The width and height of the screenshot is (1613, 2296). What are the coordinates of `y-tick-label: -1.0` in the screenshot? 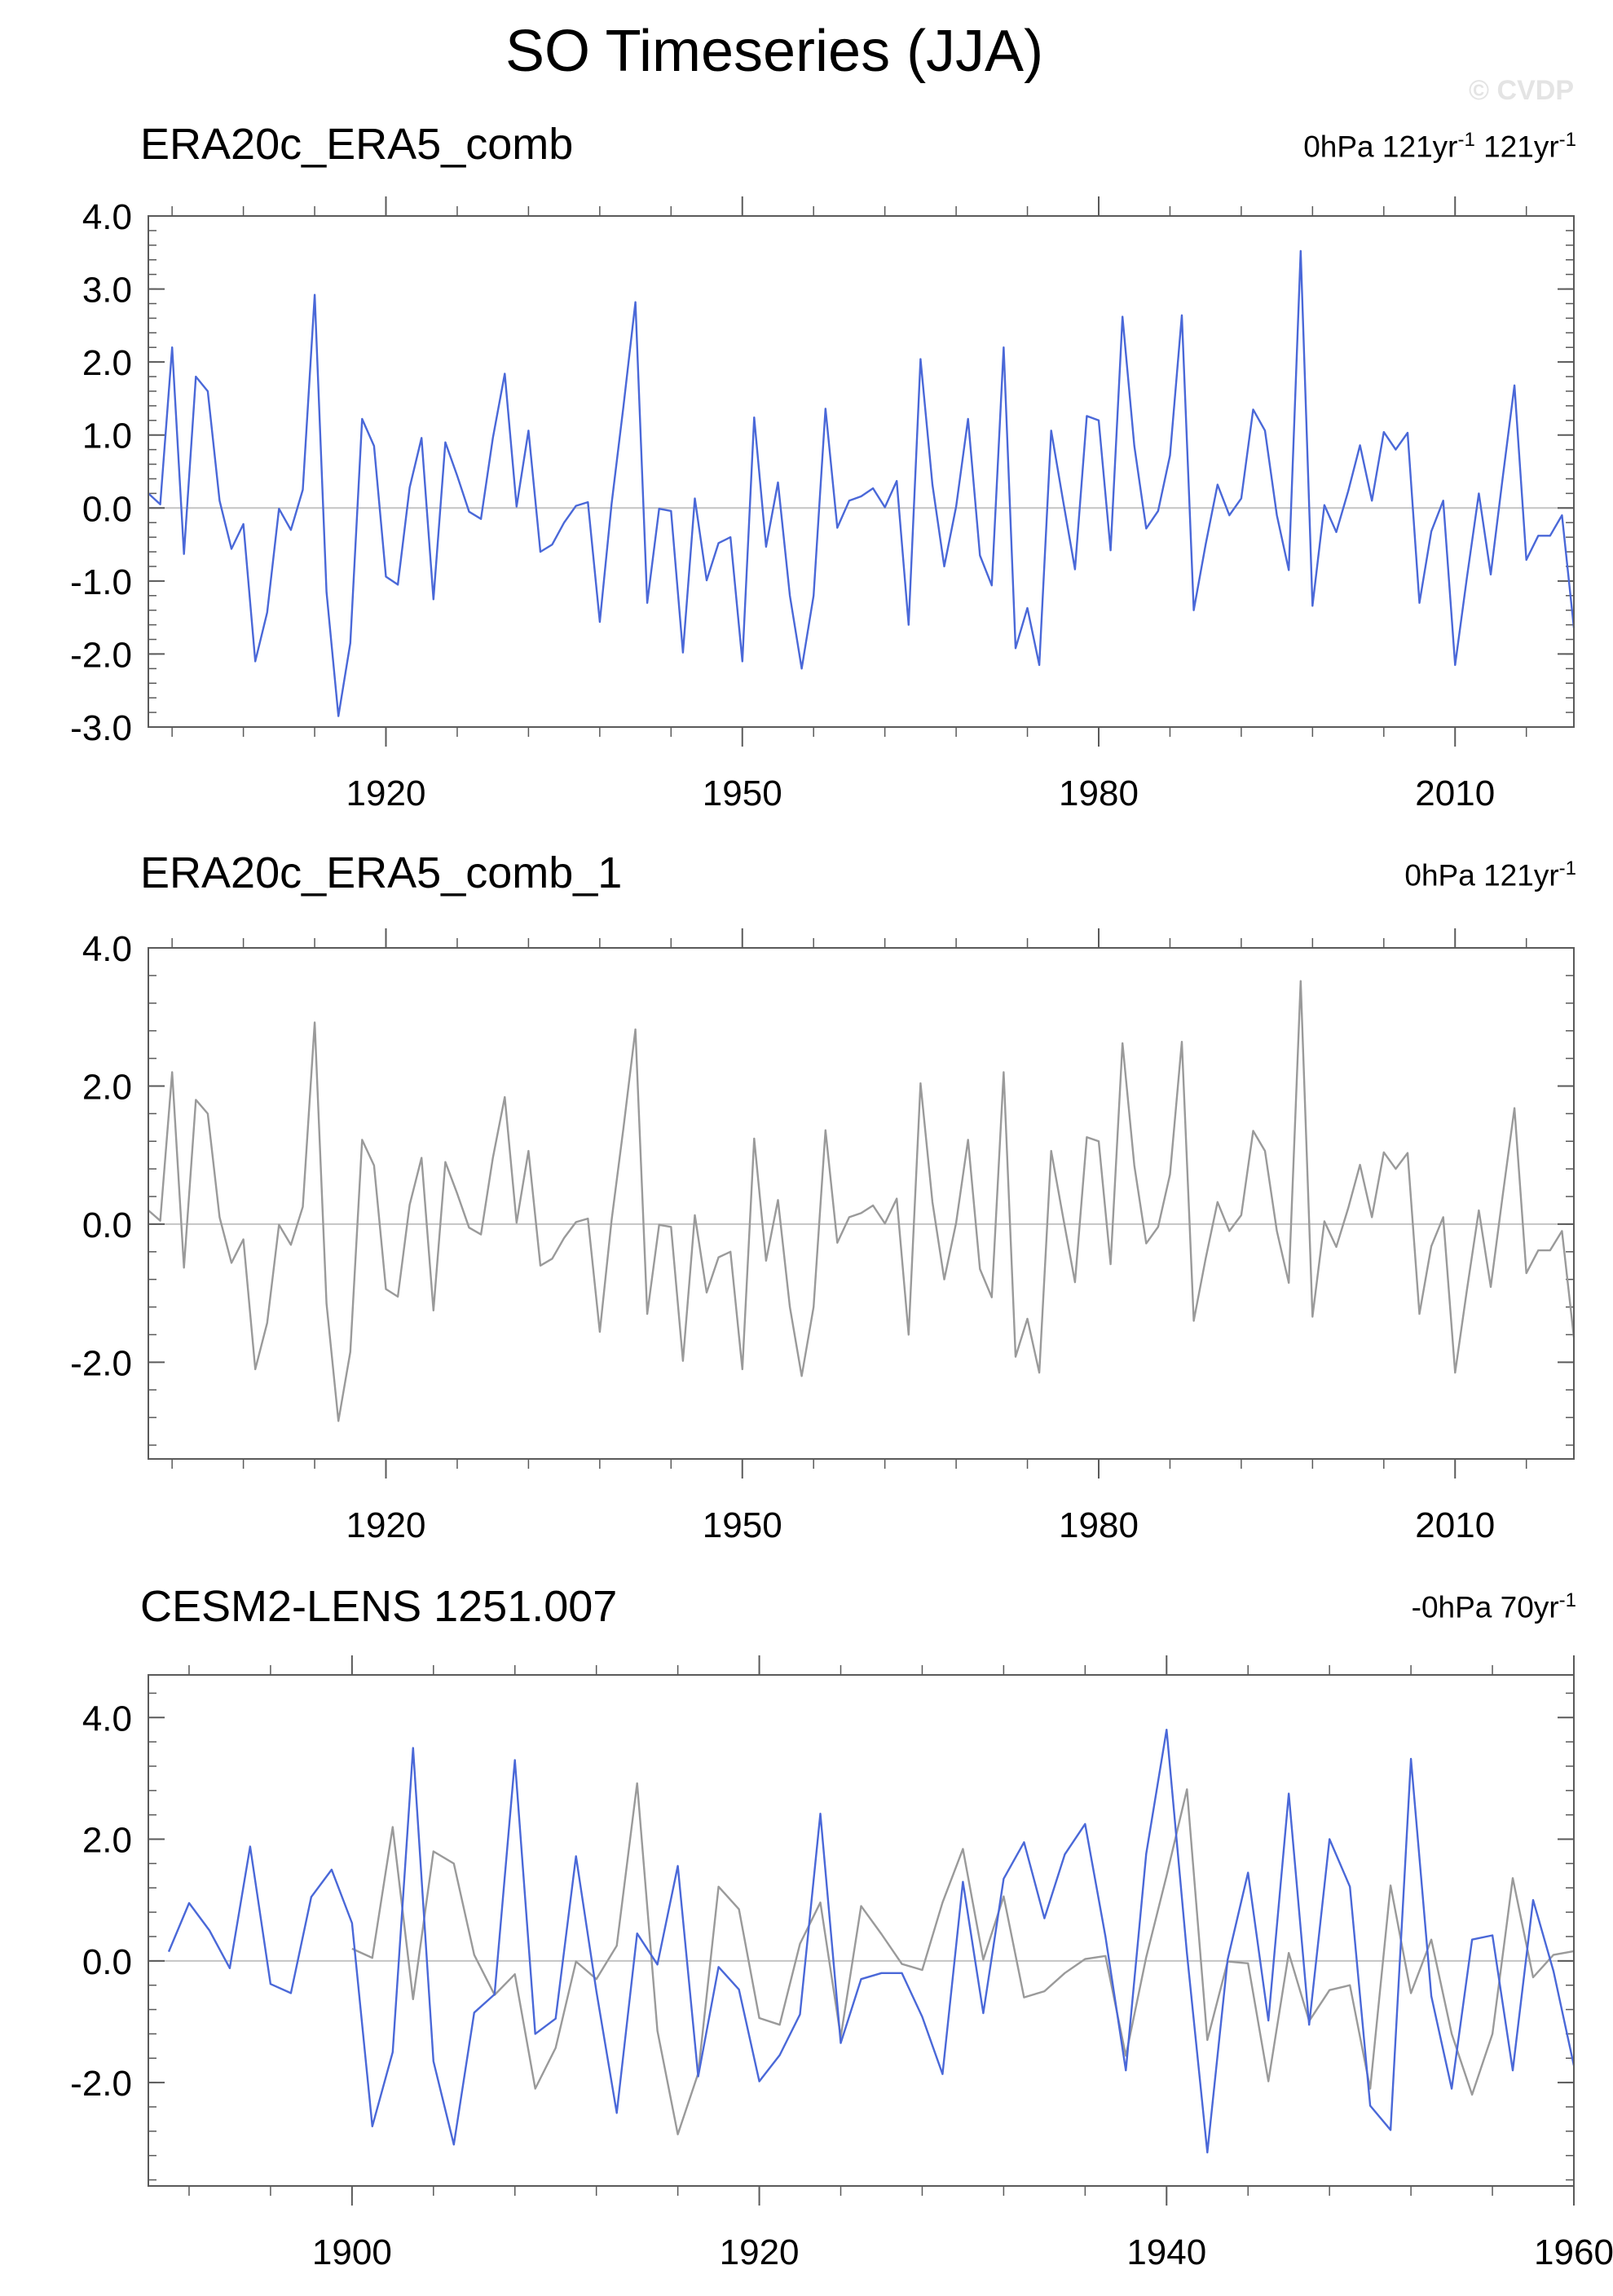 It's located at (101, 582).